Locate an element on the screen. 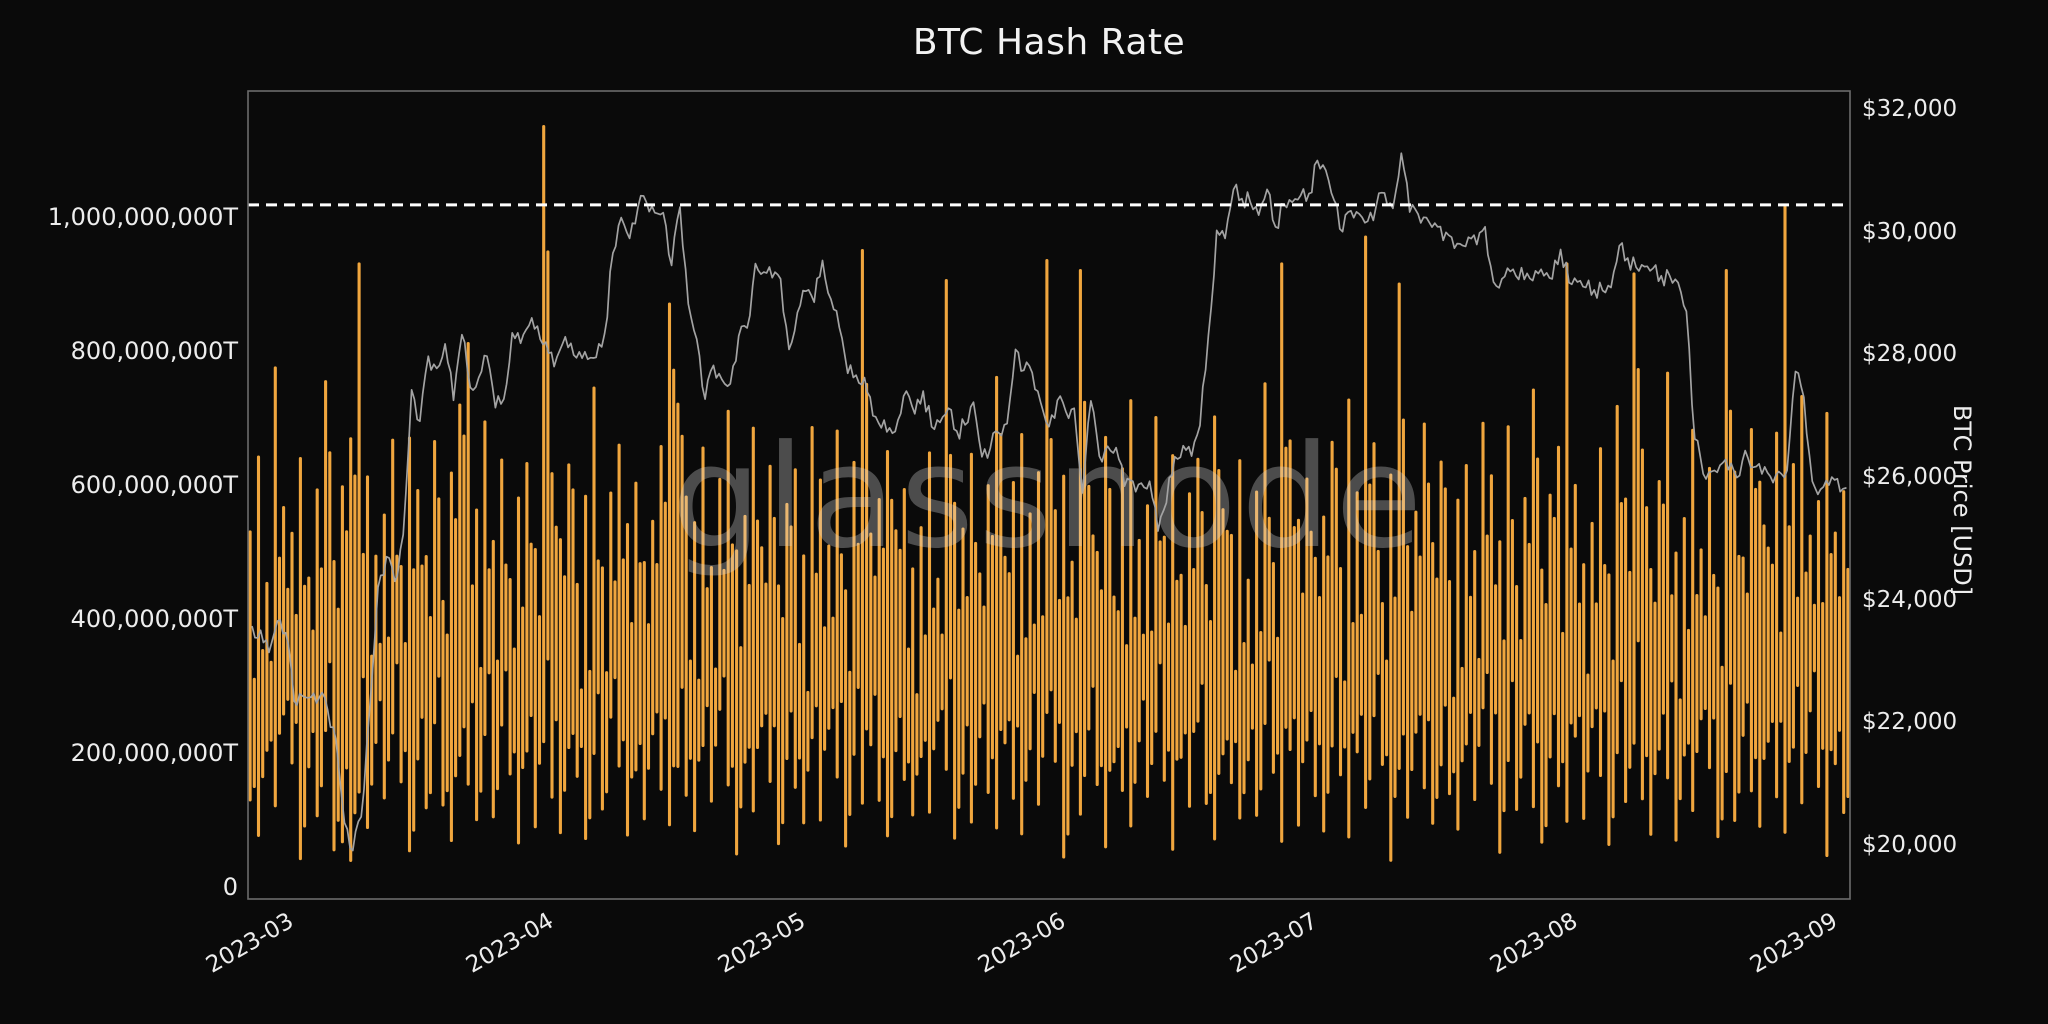 Image resolution: width=2048 pixels, height=1024 pixels. hash-rate-tick-label: 1,000,000,000T is located at coordinates (142, 217).